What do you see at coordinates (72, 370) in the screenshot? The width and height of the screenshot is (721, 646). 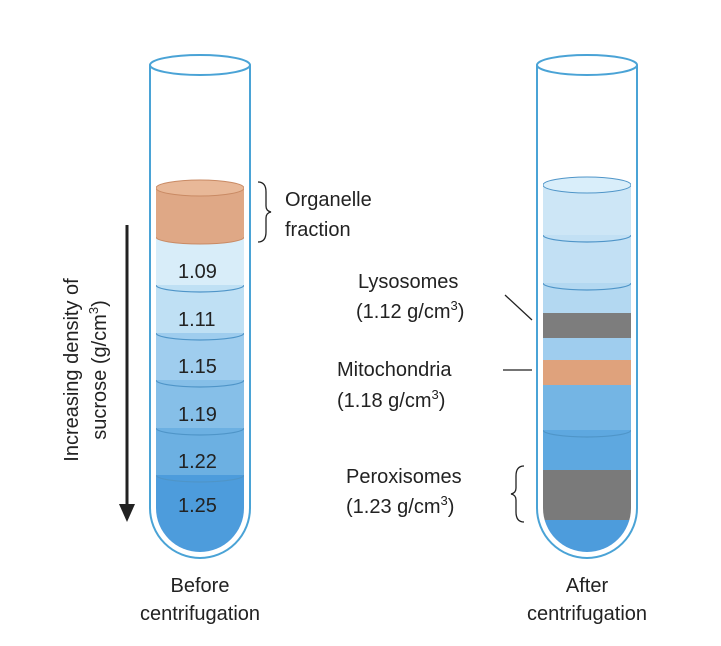 I see `axis-label: Increasing density of` at bounding box center [72, 370].